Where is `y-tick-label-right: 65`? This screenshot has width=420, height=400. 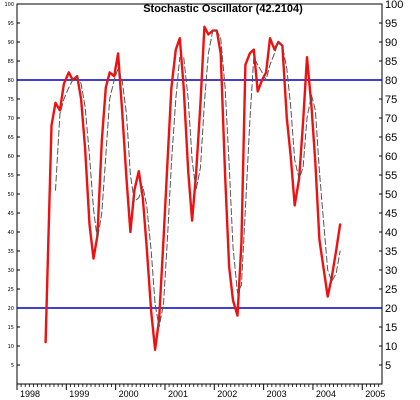 y-tick-label-right: 65 is located at coordinates (391, 138).